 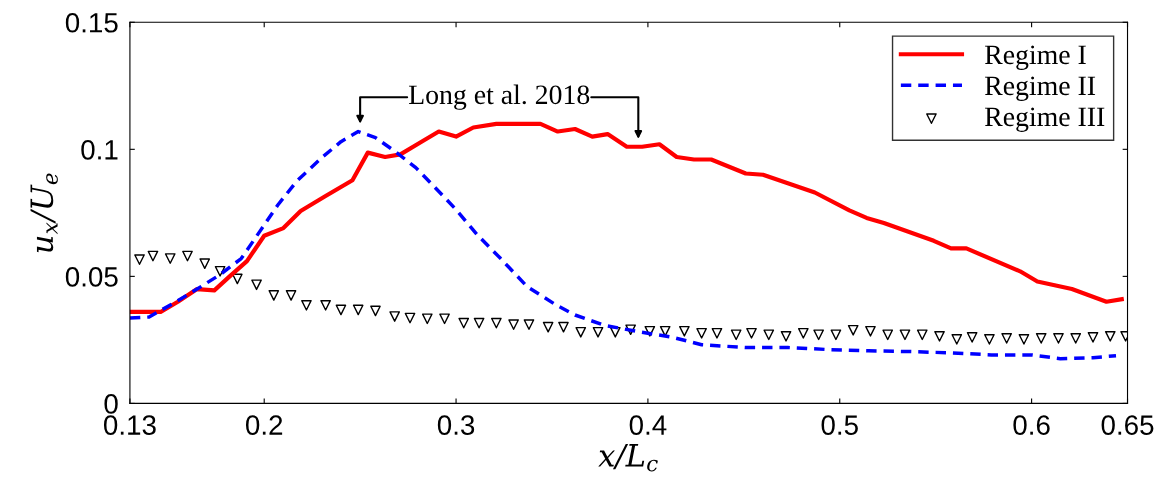 I want to click on x-tick-label: 0.2, so click(x=264, y=425).